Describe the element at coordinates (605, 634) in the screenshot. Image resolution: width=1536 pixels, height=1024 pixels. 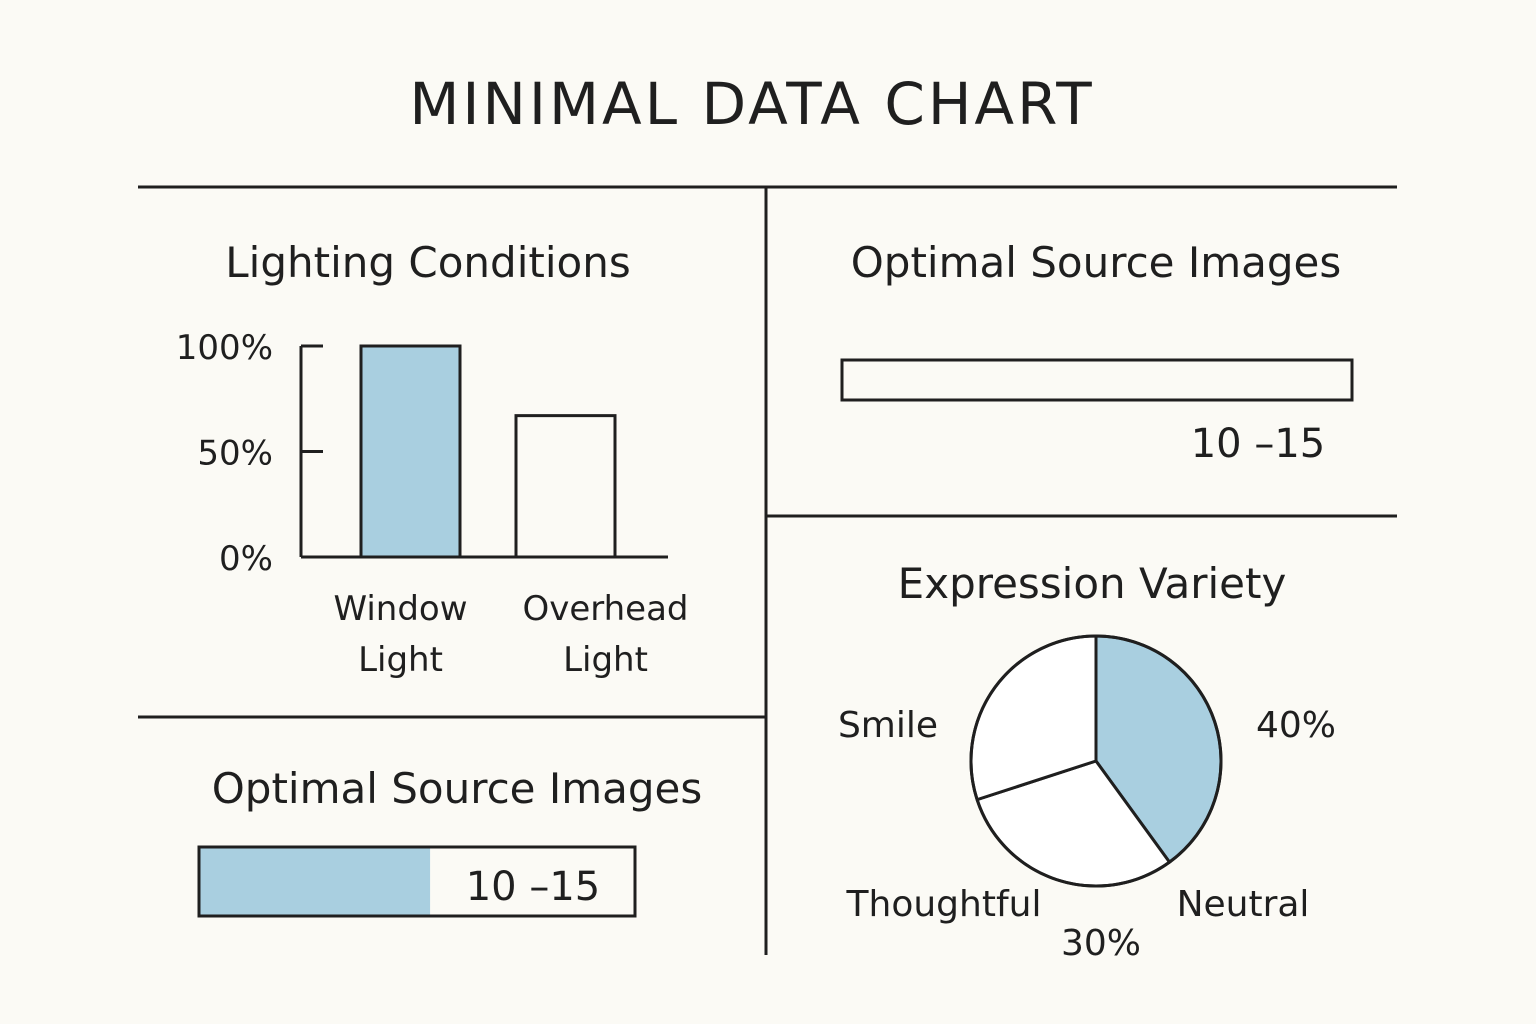
I see `bar-category-label: Overhead Light` at that location.